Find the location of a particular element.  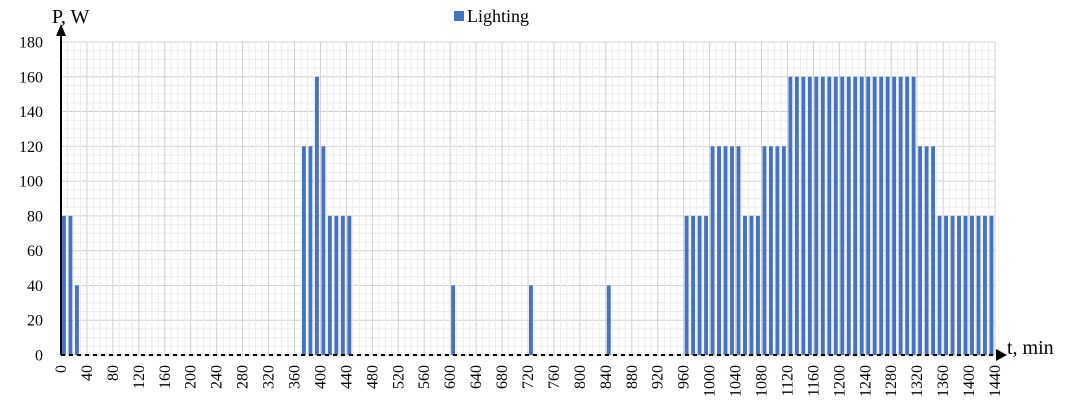

x-tick-label: 280 is located at coordinates (243, 377).